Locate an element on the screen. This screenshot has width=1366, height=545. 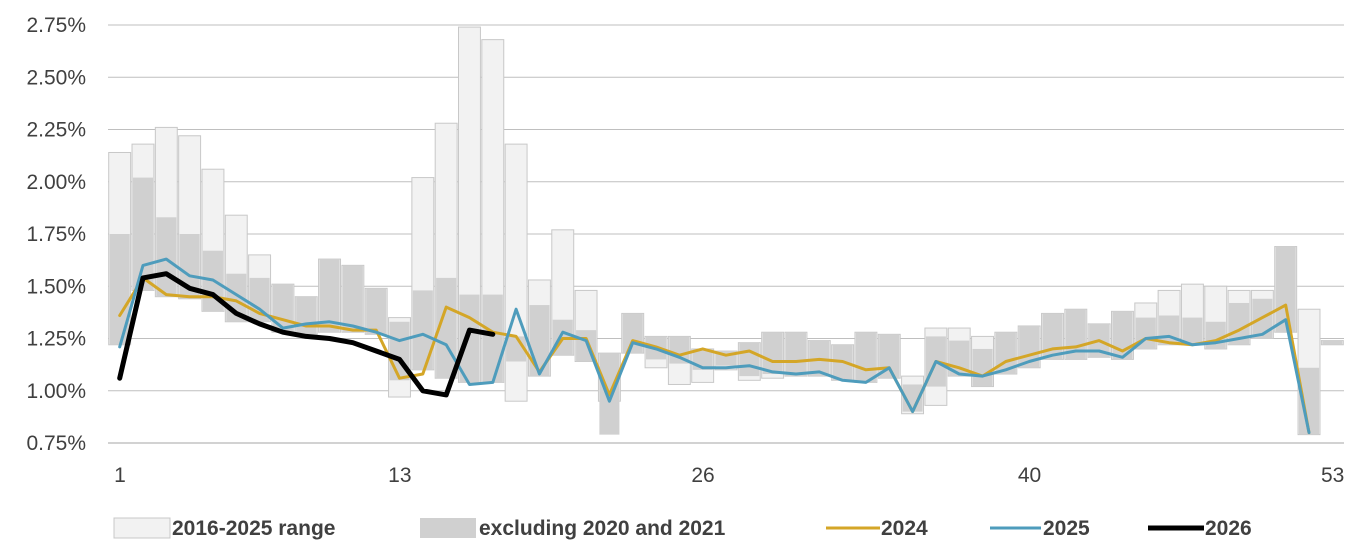
y-tick-label: 1.75% is located at coordinates (56, 234).